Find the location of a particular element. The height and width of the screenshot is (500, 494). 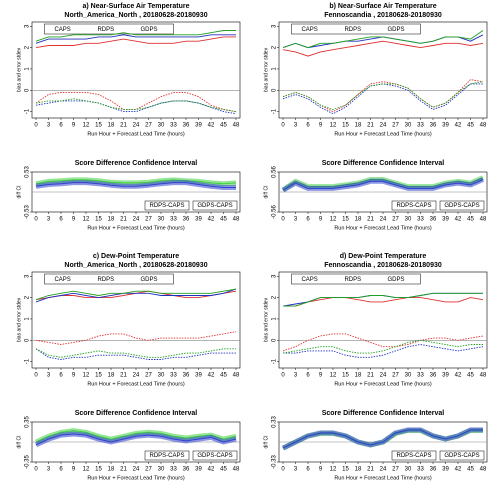

y-axis-label: bias and error stdev is located at coordinates (19, 319).